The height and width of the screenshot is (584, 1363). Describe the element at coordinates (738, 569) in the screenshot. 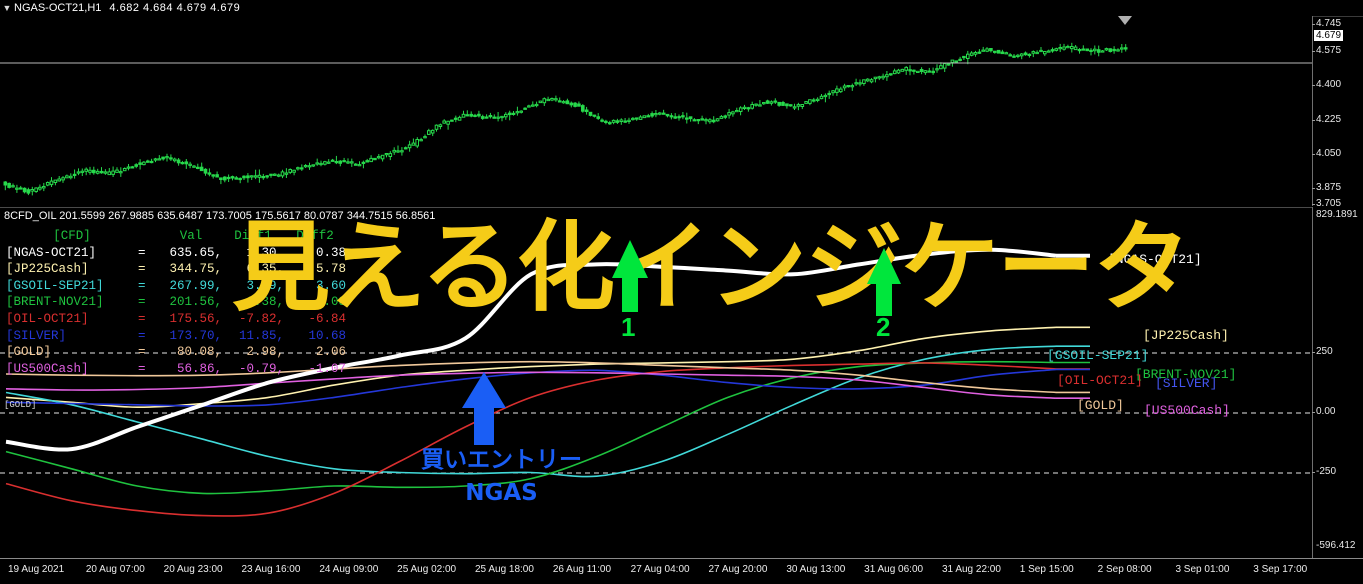

I see `time-axis-label: 27 Aug 20:00` at that location.